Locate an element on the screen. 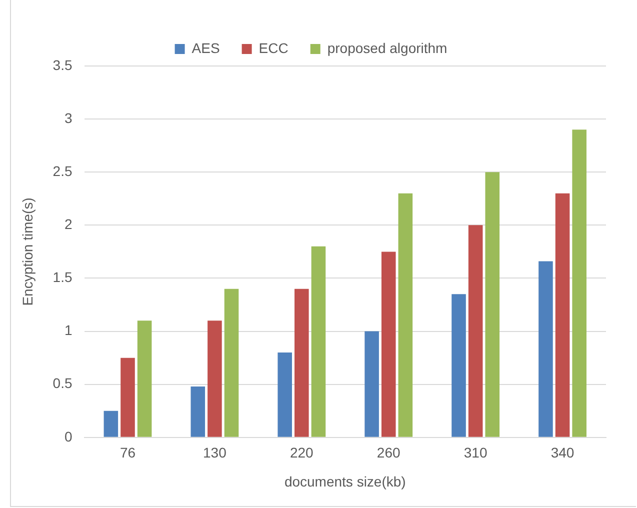 This screenshot has height=508, width=637. x-tick-label: 260 is located at coordinates (388, 452).